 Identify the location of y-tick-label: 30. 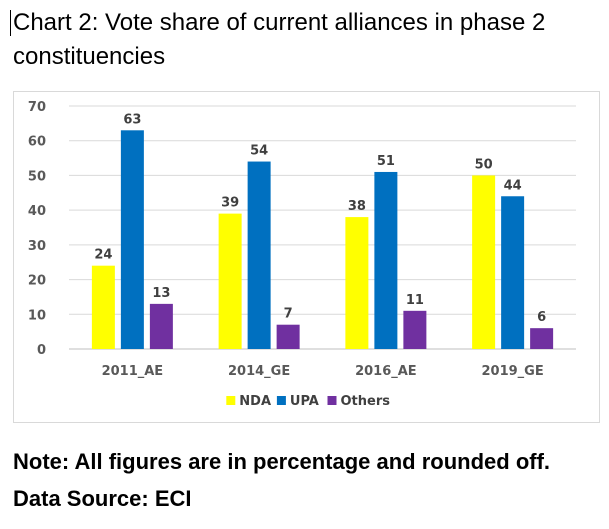
(37, 246).